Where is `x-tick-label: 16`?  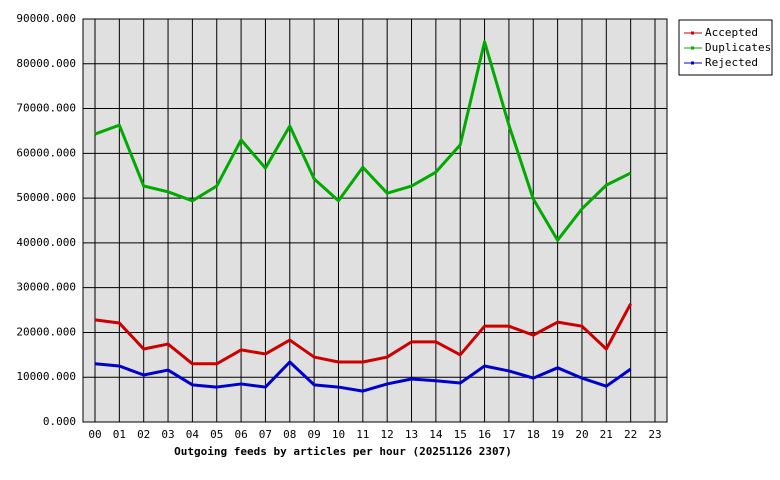
x-tick-label: 16 is located at coordinates (484, 434).